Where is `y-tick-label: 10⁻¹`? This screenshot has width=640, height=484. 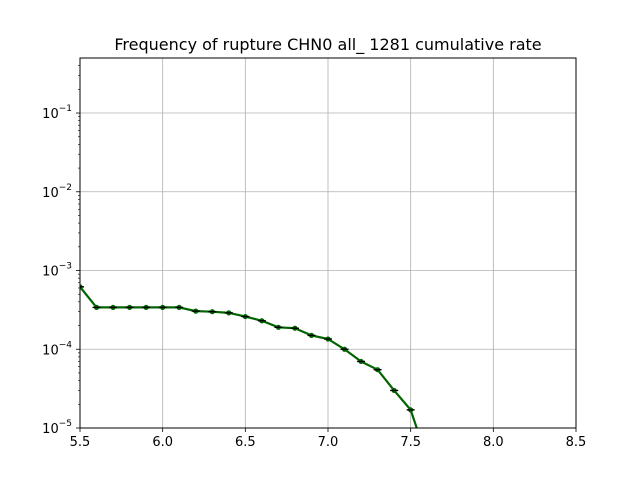
y-tick-label: 10⁻¹ is located at coordinates (57, 113).